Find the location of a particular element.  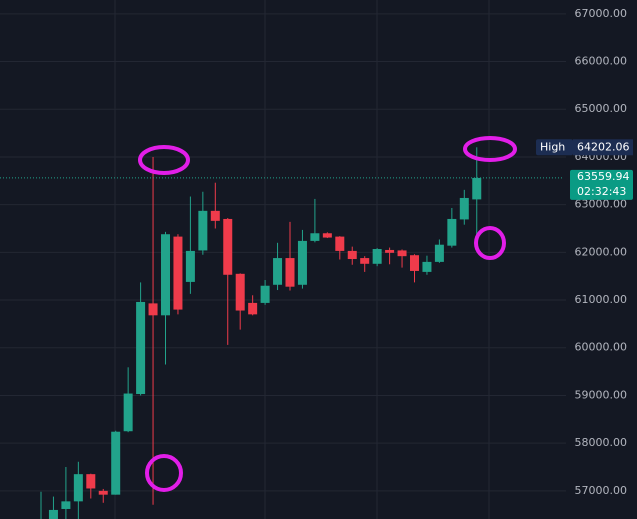

y-tick-label: 67000.00 is located at coordinates (601, 13).